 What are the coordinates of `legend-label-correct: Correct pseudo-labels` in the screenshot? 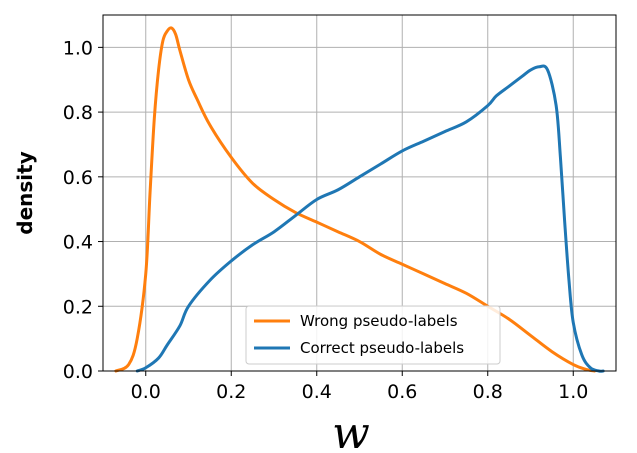 It's located at (382, 348).